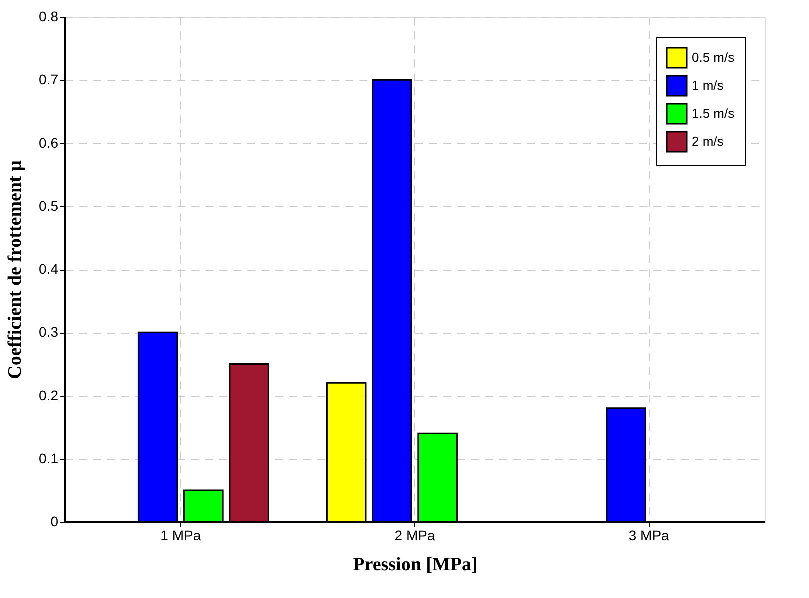 The height and width of the screenshot is (598, 809). What do you see at coordinates (49, 142) in the screenshot?
I see `y-tick-label: 0.6` at bounding box center [49, 142].